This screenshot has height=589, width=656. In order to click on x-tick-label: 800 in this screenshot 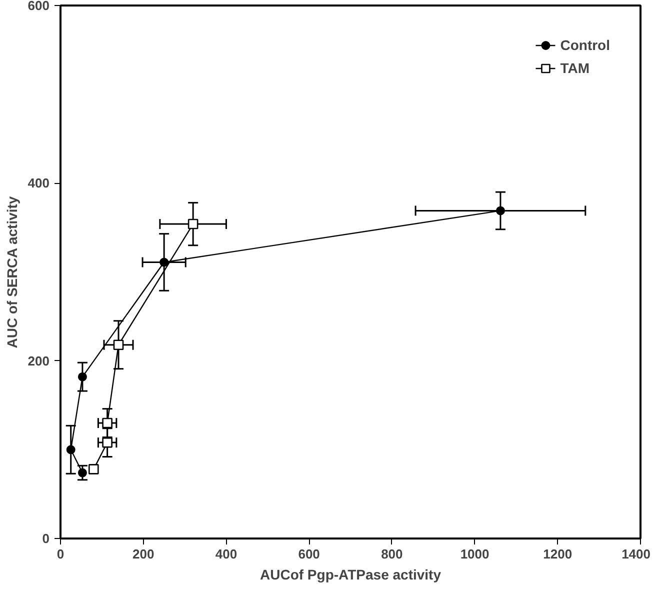, I will do `click(392, 554)`.